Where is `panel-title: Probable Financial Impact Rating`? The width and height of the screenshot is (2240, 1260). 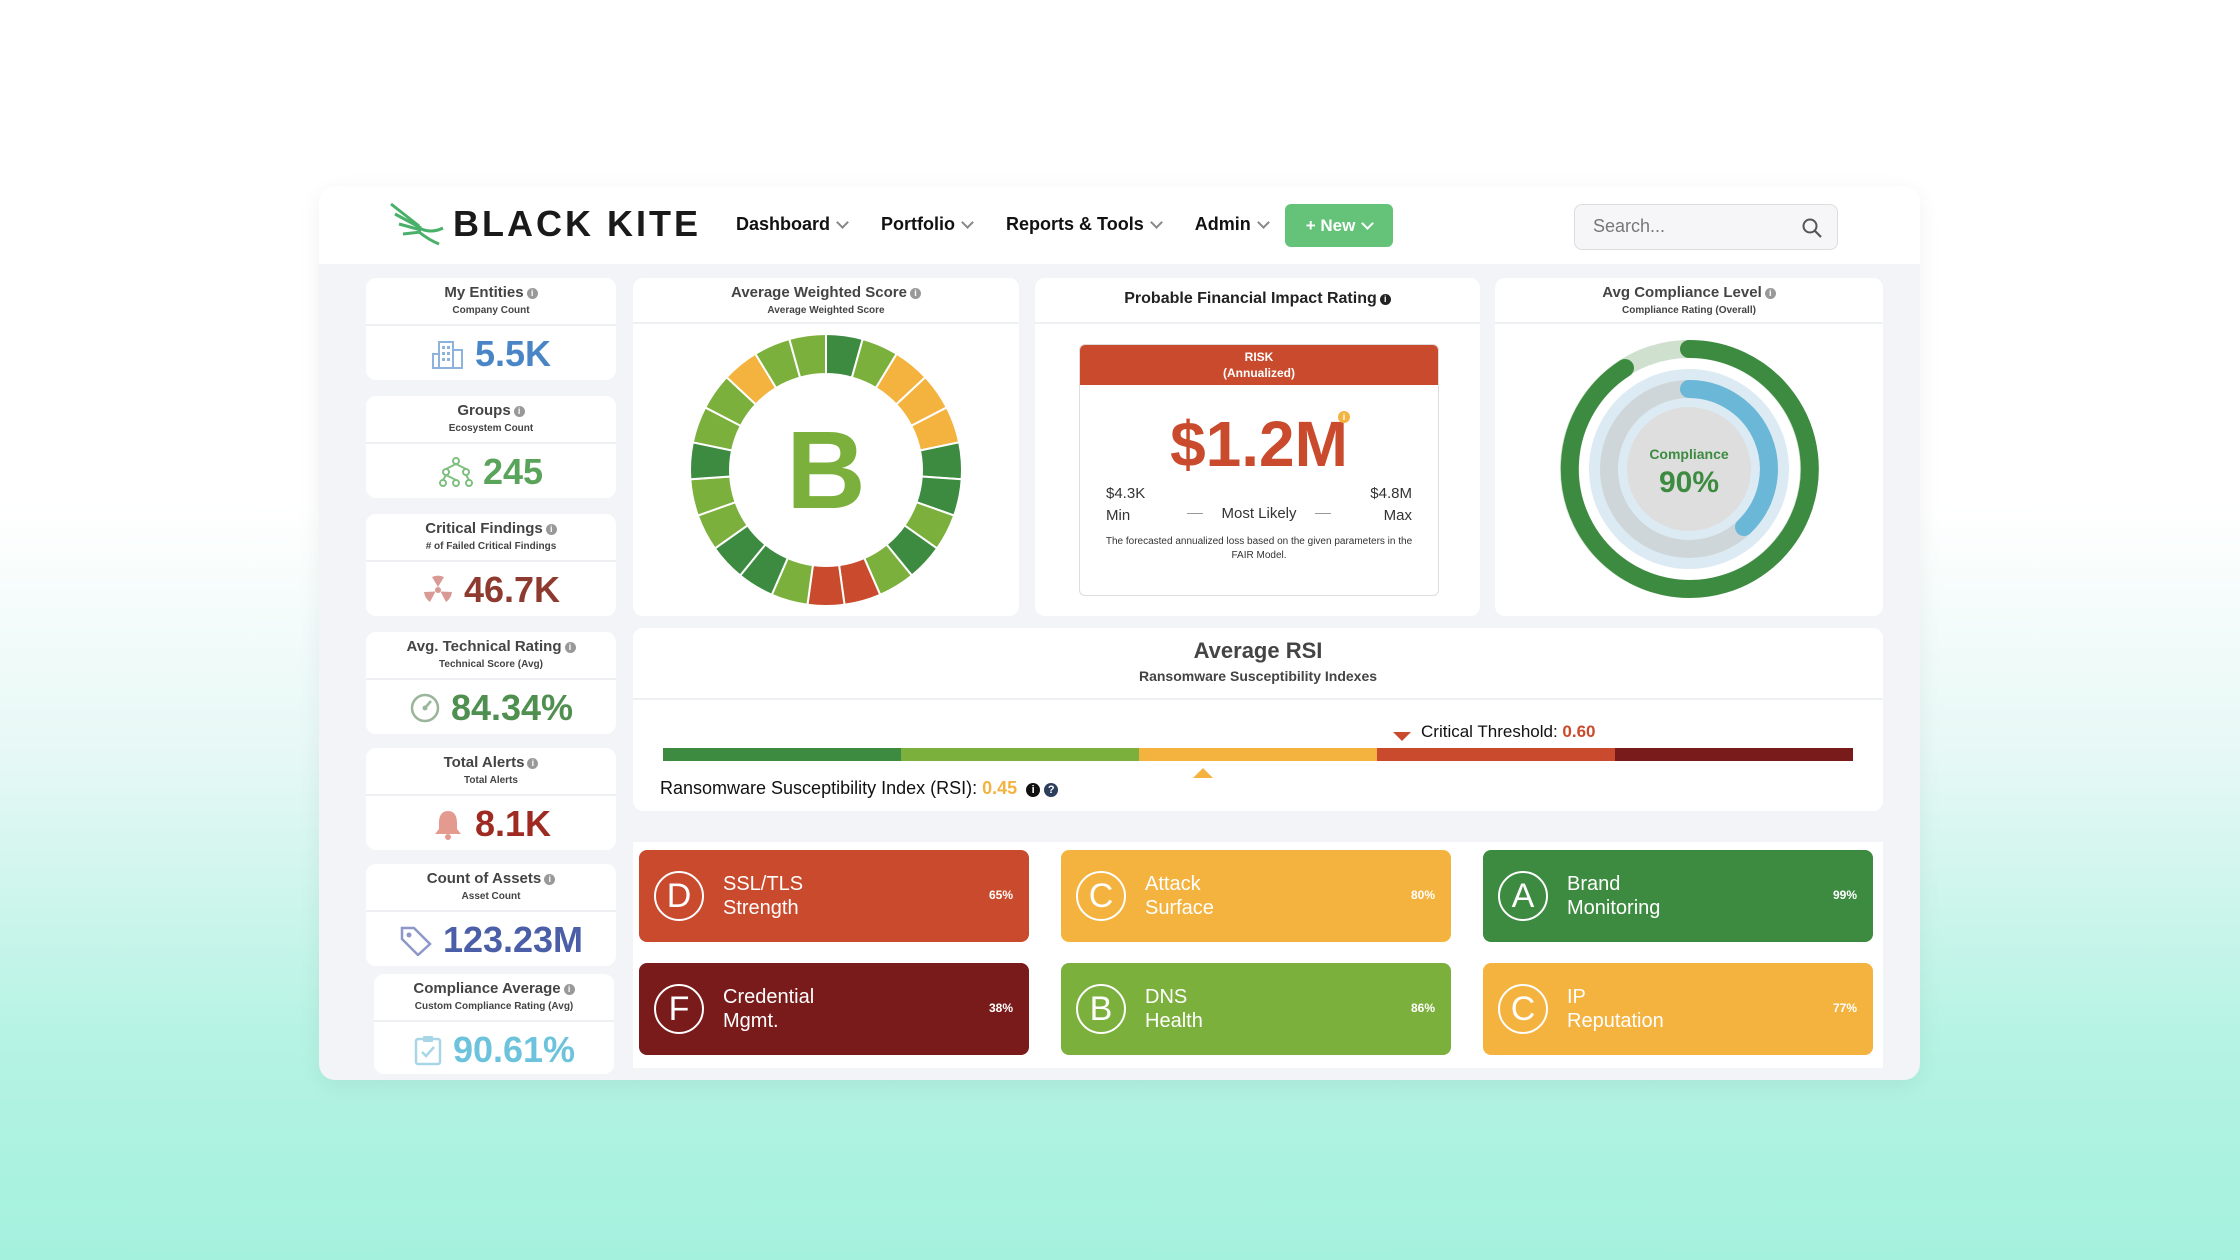 panel-title: Probable Financial Impact Rating is located at coordinates (1250, 298).